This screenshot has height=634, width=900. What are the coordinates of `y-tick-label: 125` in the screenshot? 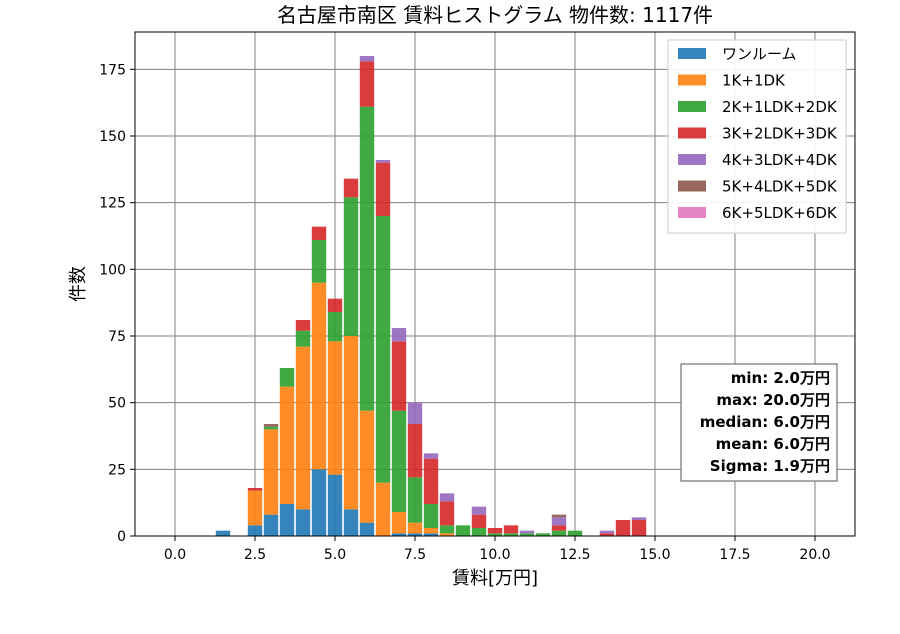 It's located at (112, 204).